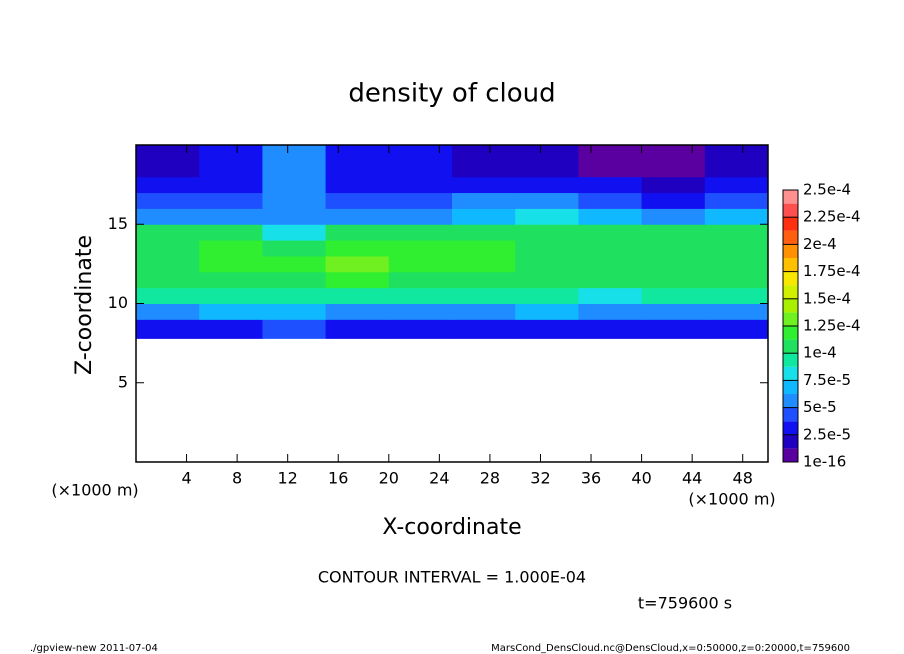  I want to click on contour-note: CONTOUR INTERVAL = 1.000E-04, so click(452, 577).